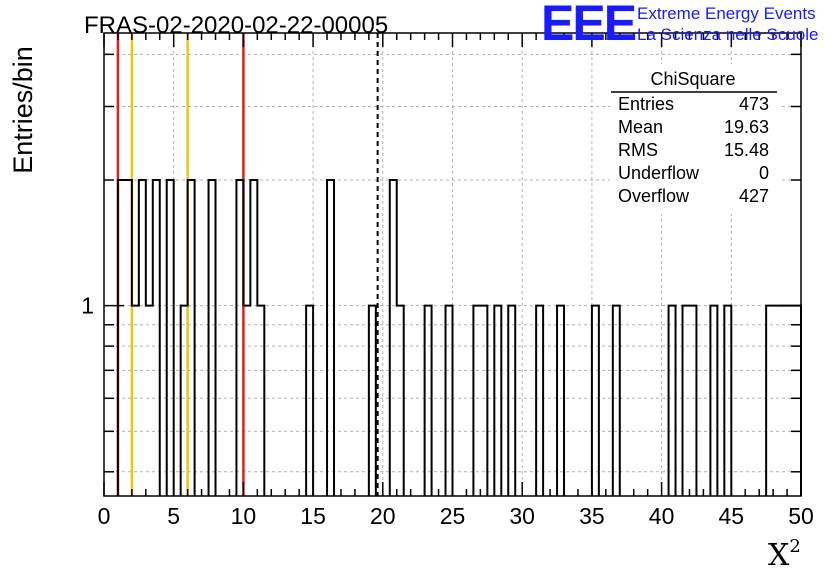 This screenshot has height=572, width=836. What do you see at coordinates (754, 196) in the screenshot?
I see `stats-value-overflow: 427` at bounding box center [754, 196].